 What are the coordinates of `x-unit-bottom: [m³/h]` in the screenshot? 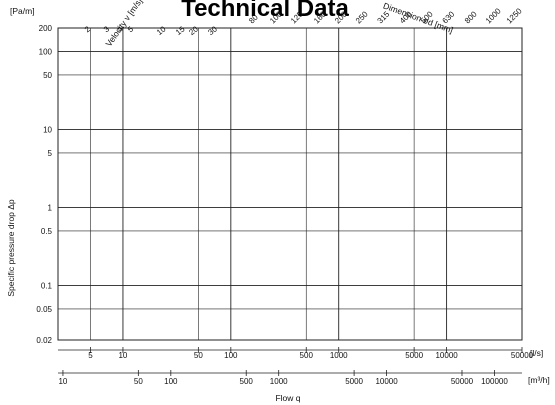 It's located at (539, 380).